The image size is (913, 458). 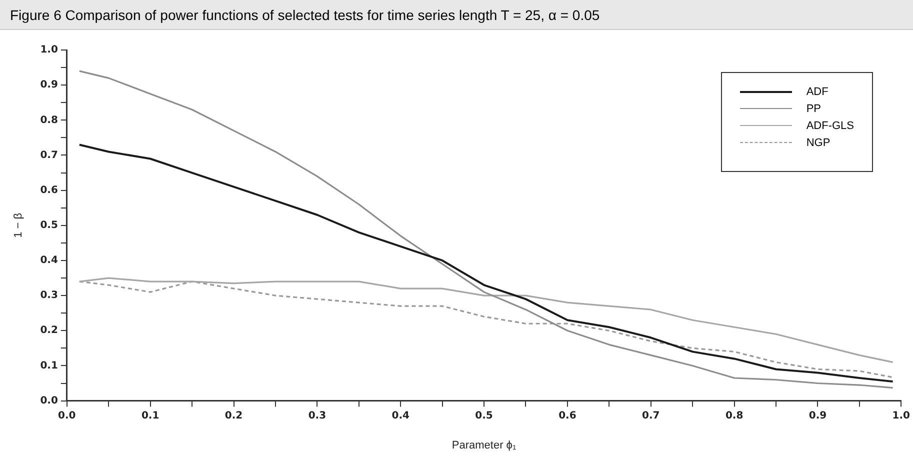 What do you see at coordinates (817, 416) in the screenshot?
I see `x-tick-label: 0.9` at bounding box center [817, 416].